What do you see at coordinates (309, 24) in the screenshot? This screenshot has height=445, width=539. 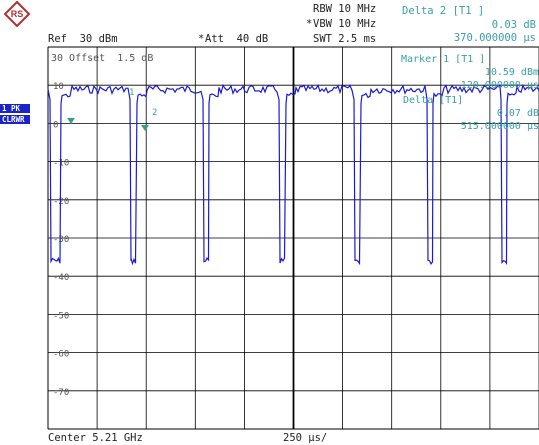 I see `vbw-star: *` at bounding box center [309, 24].